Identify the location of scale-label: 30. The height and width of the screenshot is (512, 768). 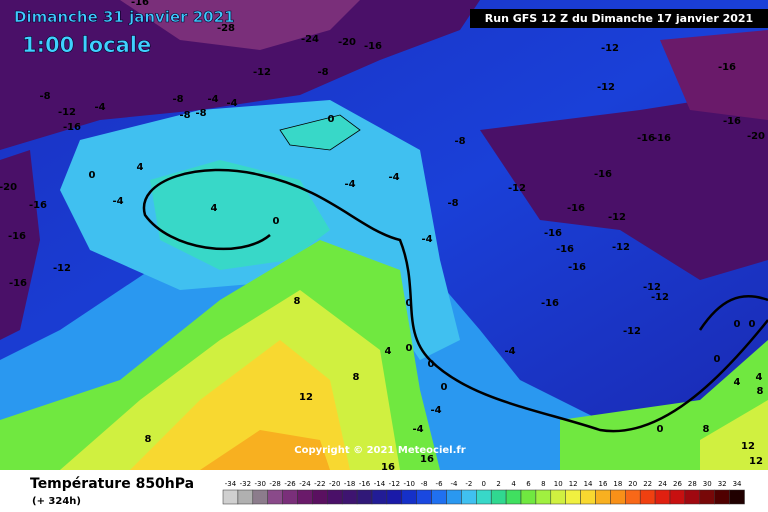
(707, 484).